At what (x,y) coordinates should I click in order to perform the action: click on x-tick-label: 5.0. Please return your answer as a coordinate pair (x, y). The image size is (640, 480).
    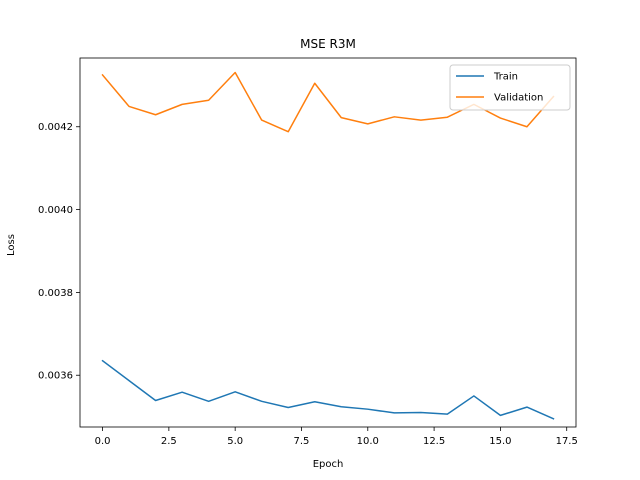
    Looking at the image, I should click on (235, 441).